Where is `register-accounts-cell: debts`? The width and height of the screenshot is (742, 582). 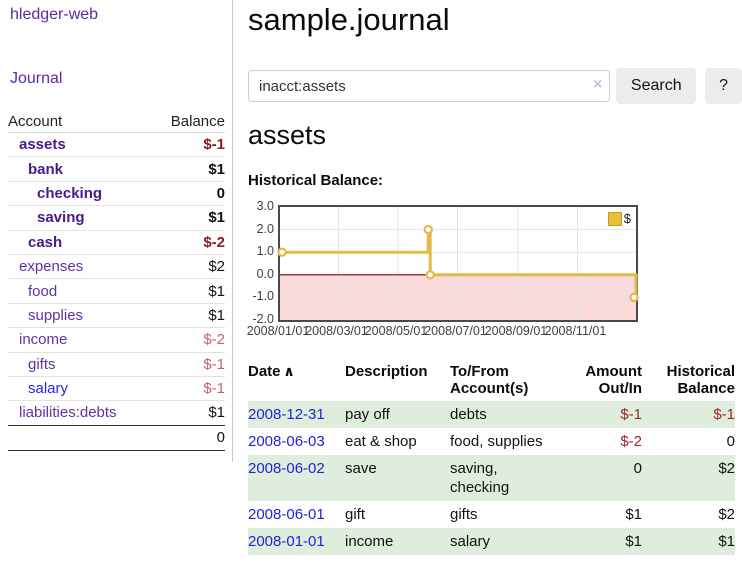
register-accounts-cell: debts is located at coordinates (505, 414).